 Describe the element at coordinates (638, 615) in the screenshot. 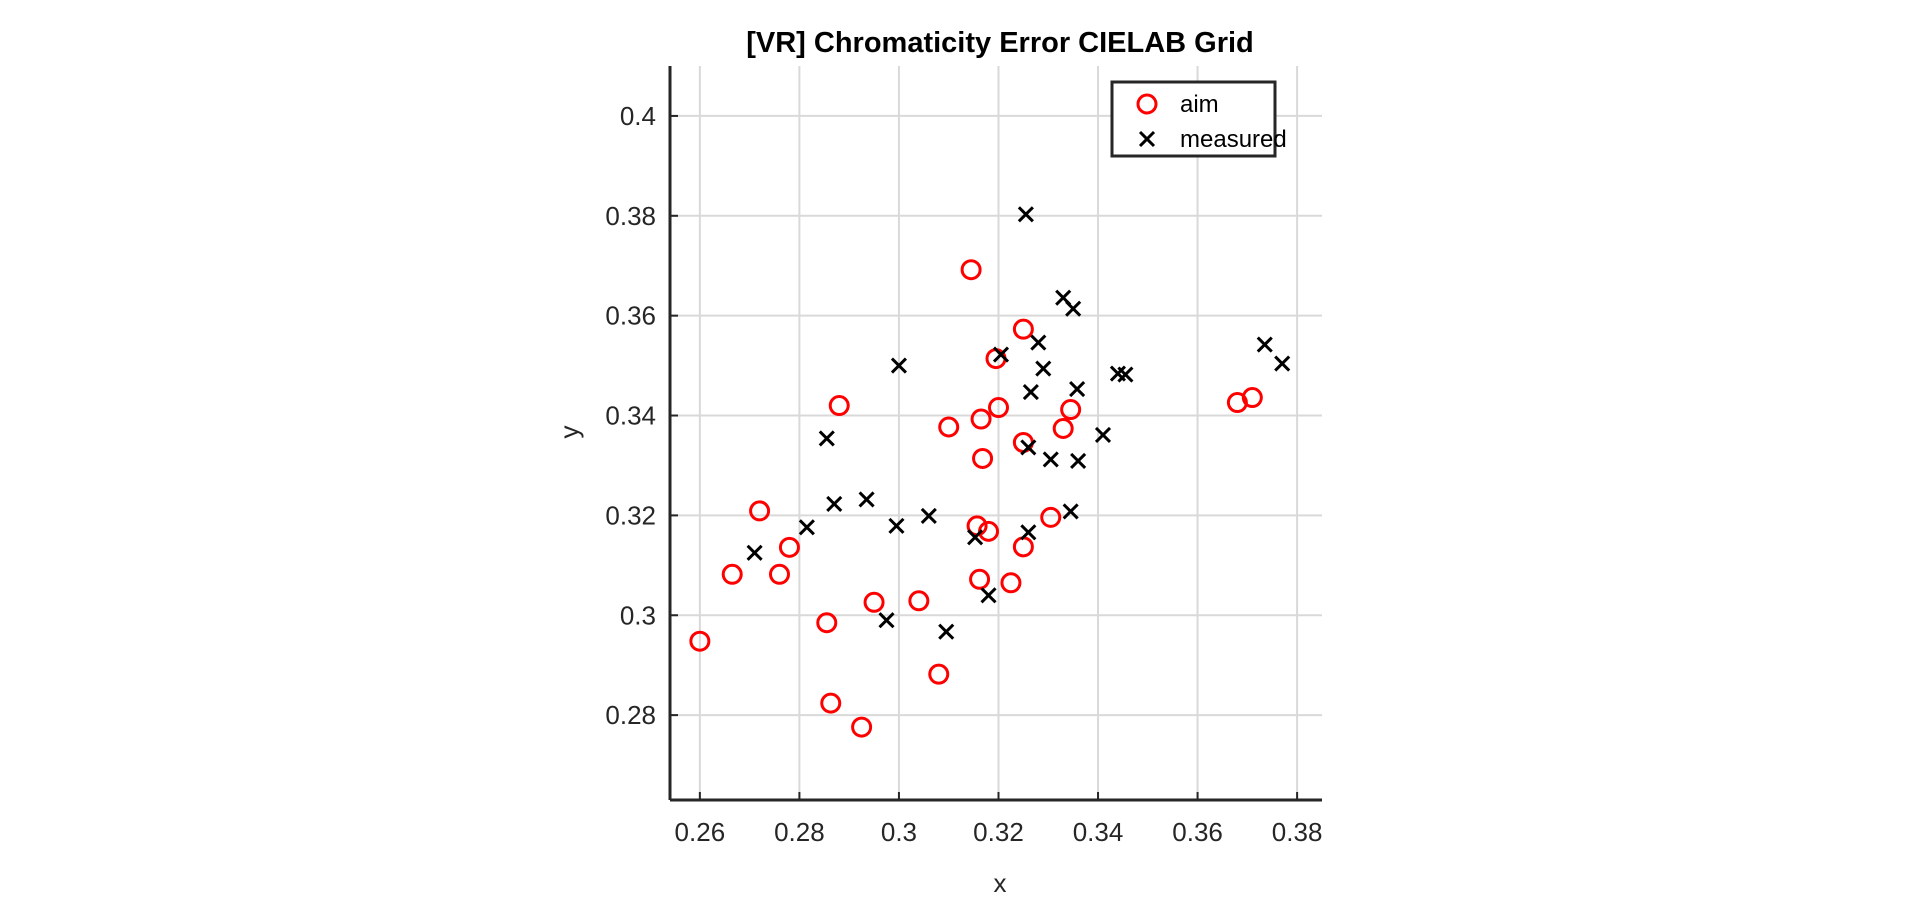

I see `y-tick-label: 0.3` at that location.